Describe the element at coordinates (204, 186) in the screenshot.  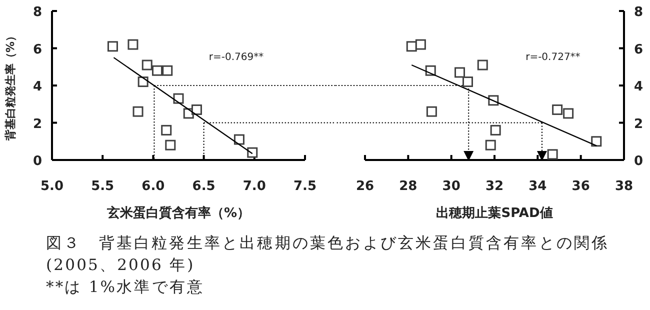
I see `x-tick-label: 6.5` at that location.